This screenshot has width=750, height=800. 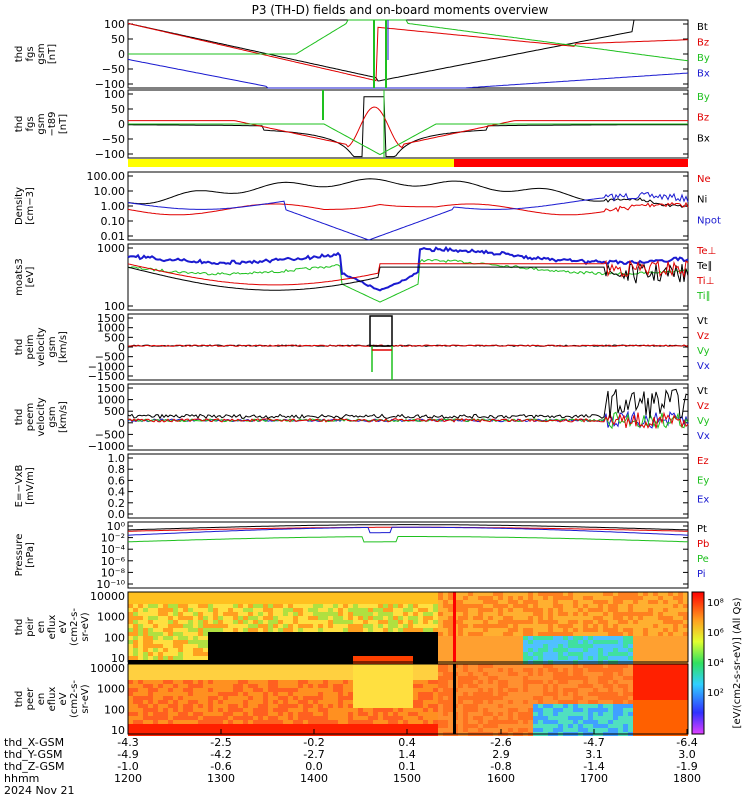 What do you see at coordinates (85, 626) in the screenshot?
I see `y-axis-label-line: sr-eV)` at bounding box center [85, 626].